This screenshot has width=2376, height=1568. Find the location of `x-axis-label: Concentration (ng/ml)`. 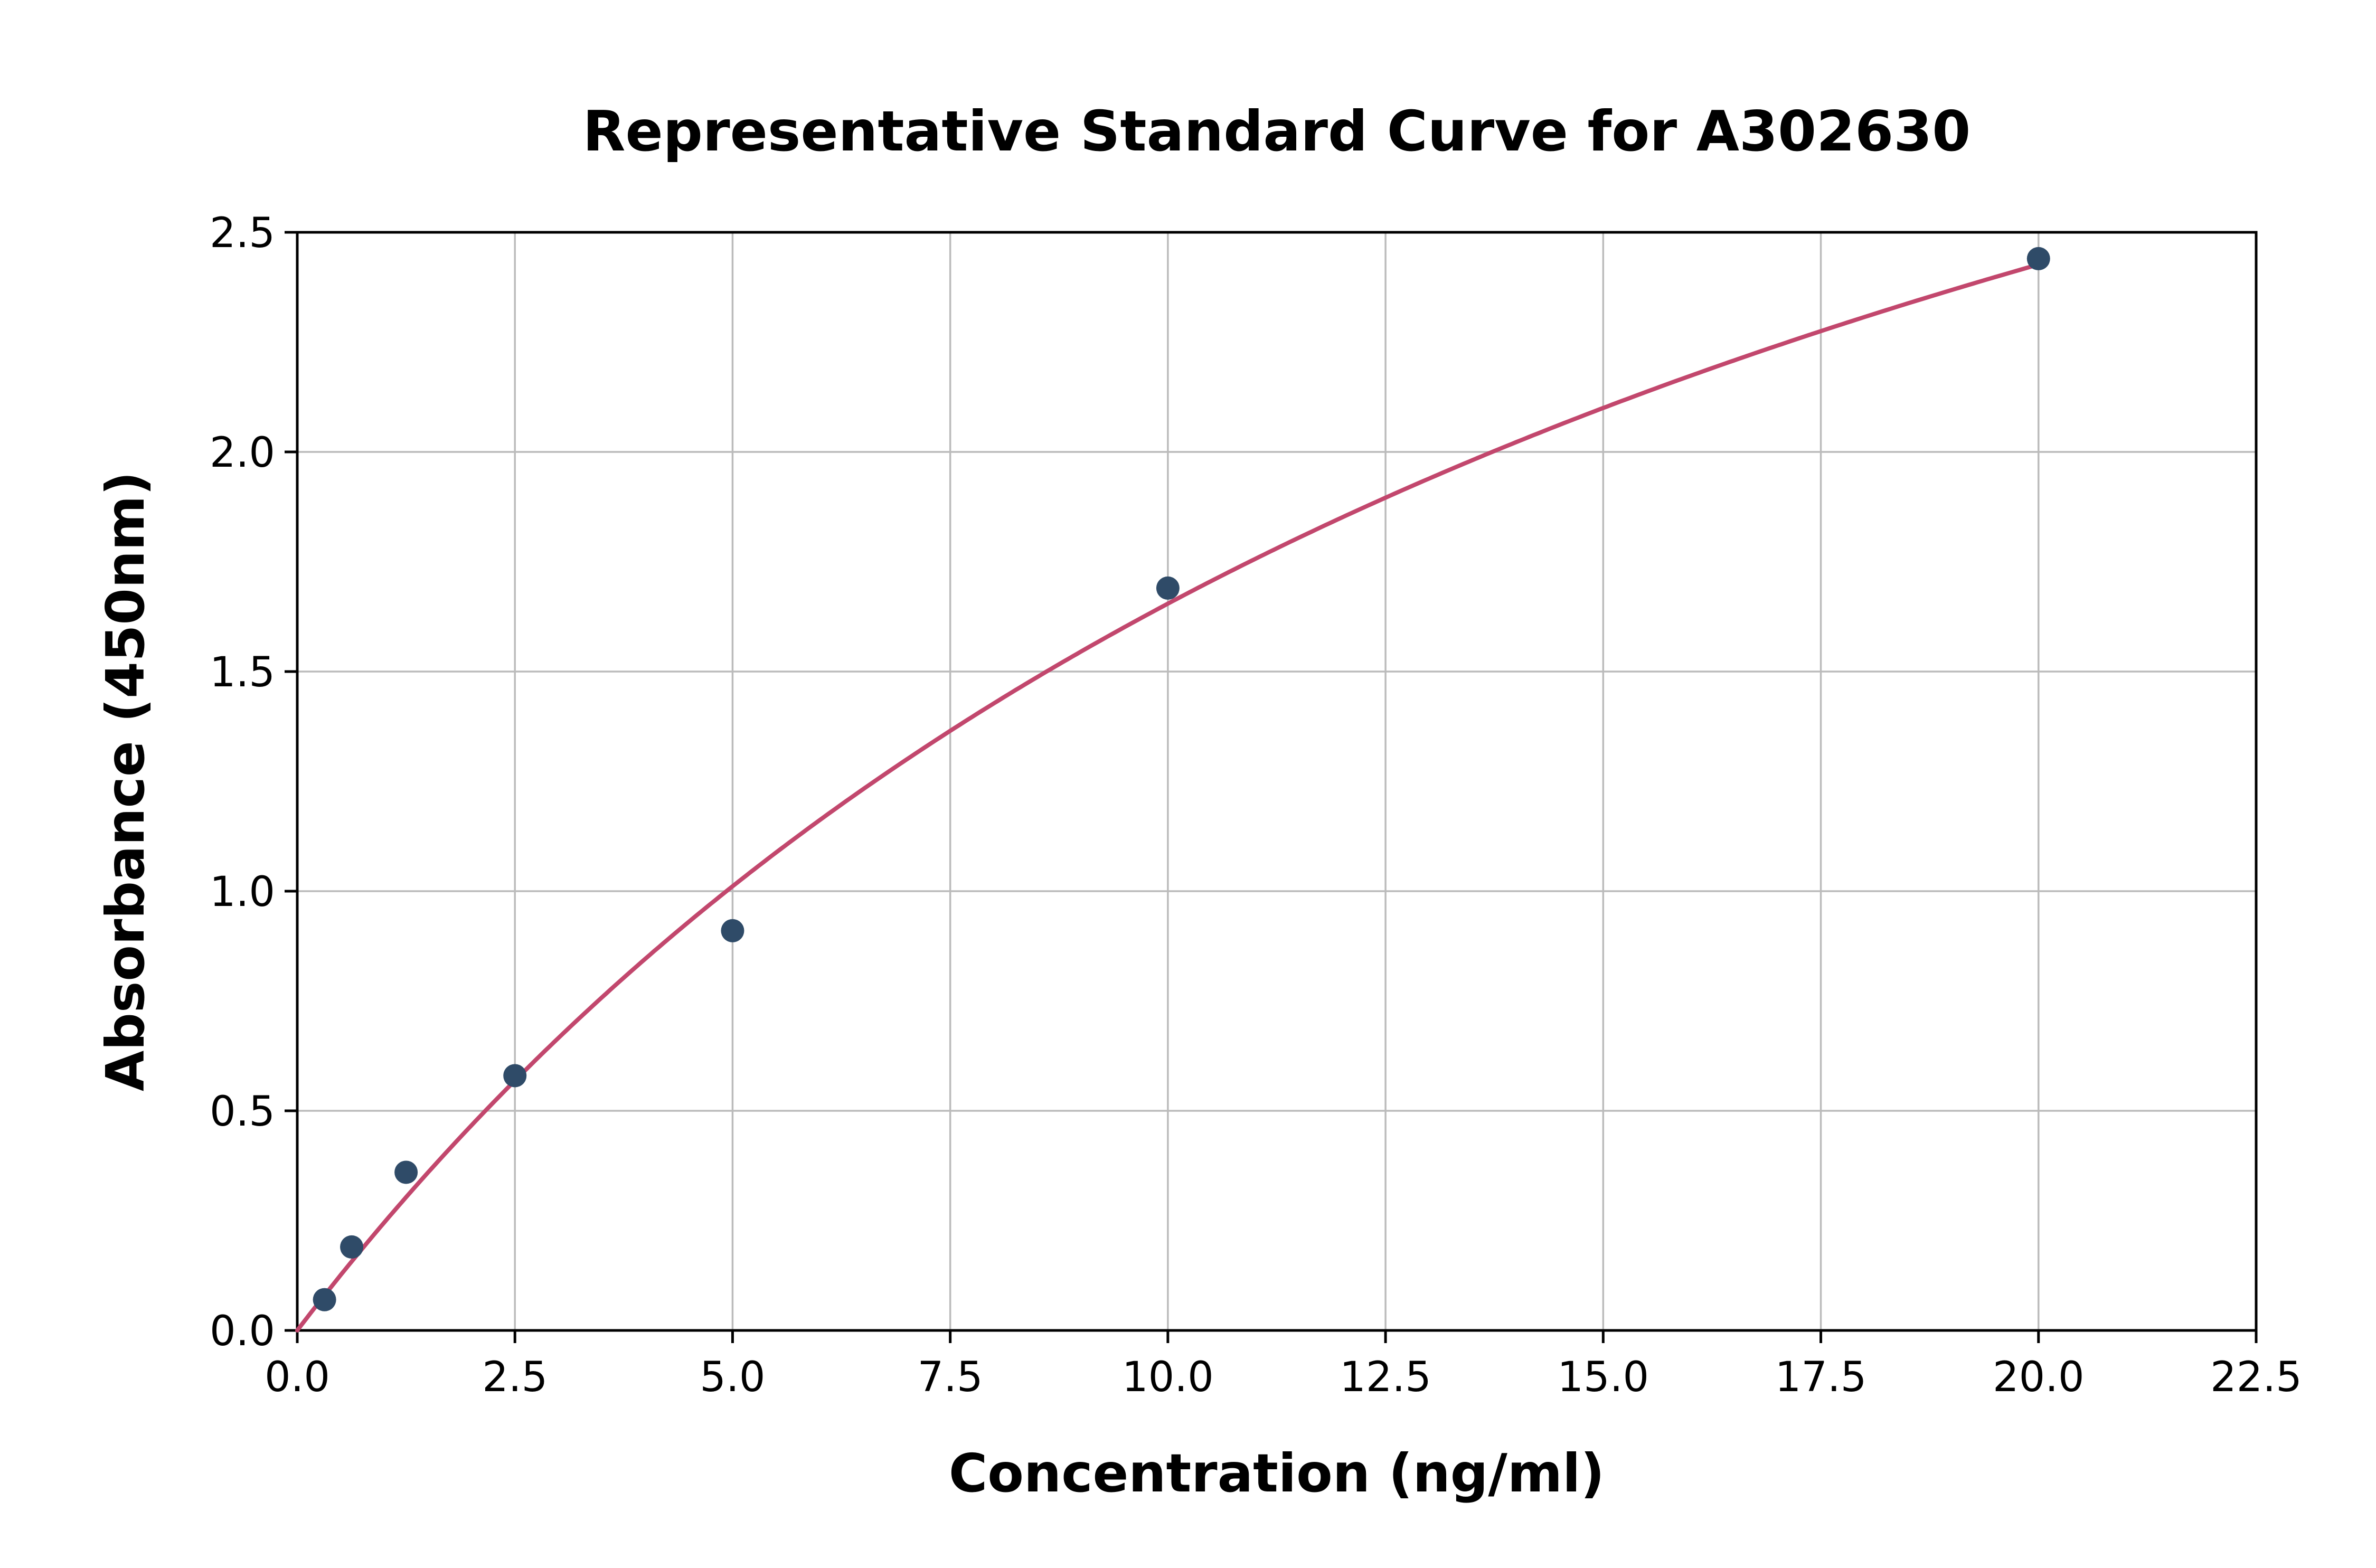

x-axis-label: Concentration (ng/ml) is located at coordinates (1277, 1473).